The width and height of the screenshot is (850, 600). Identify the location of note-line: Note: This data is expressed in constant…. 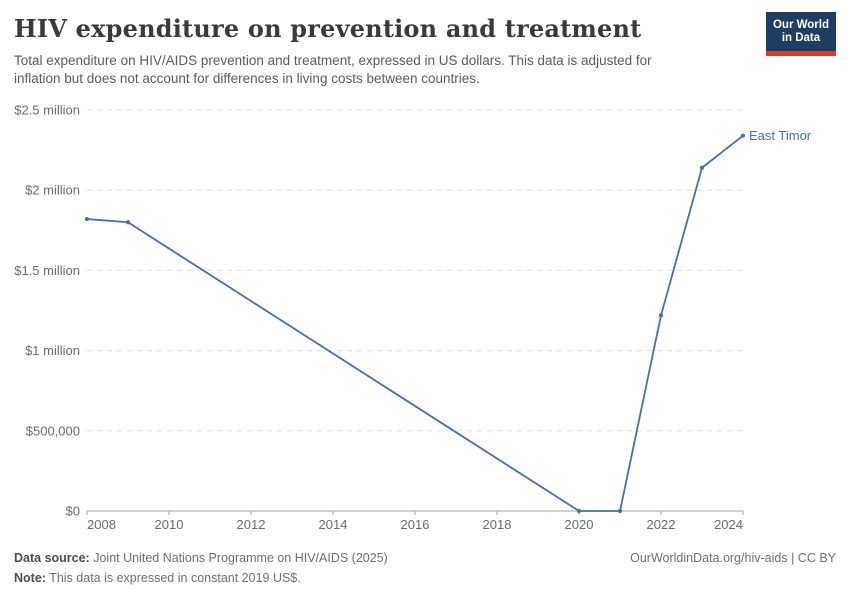
(425, 578).